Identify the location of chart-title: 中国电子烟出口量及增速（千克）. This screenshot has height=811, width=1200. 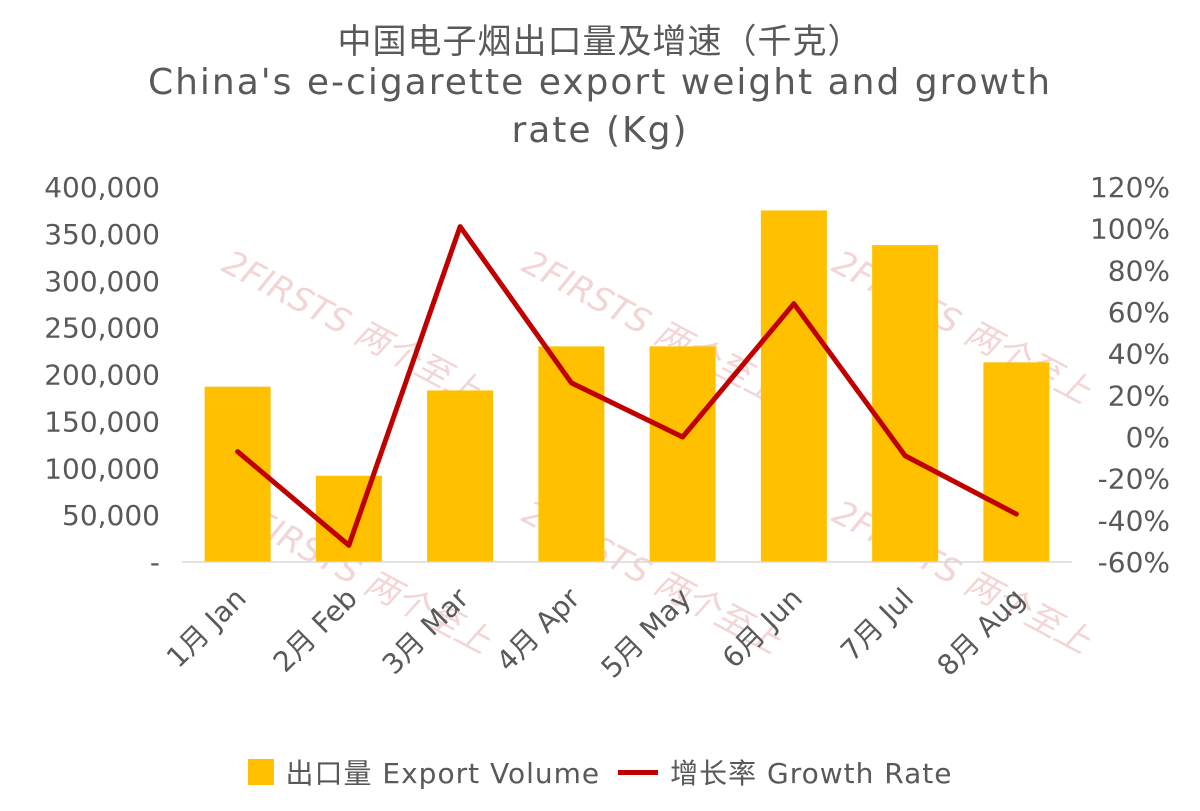
(600, 42).